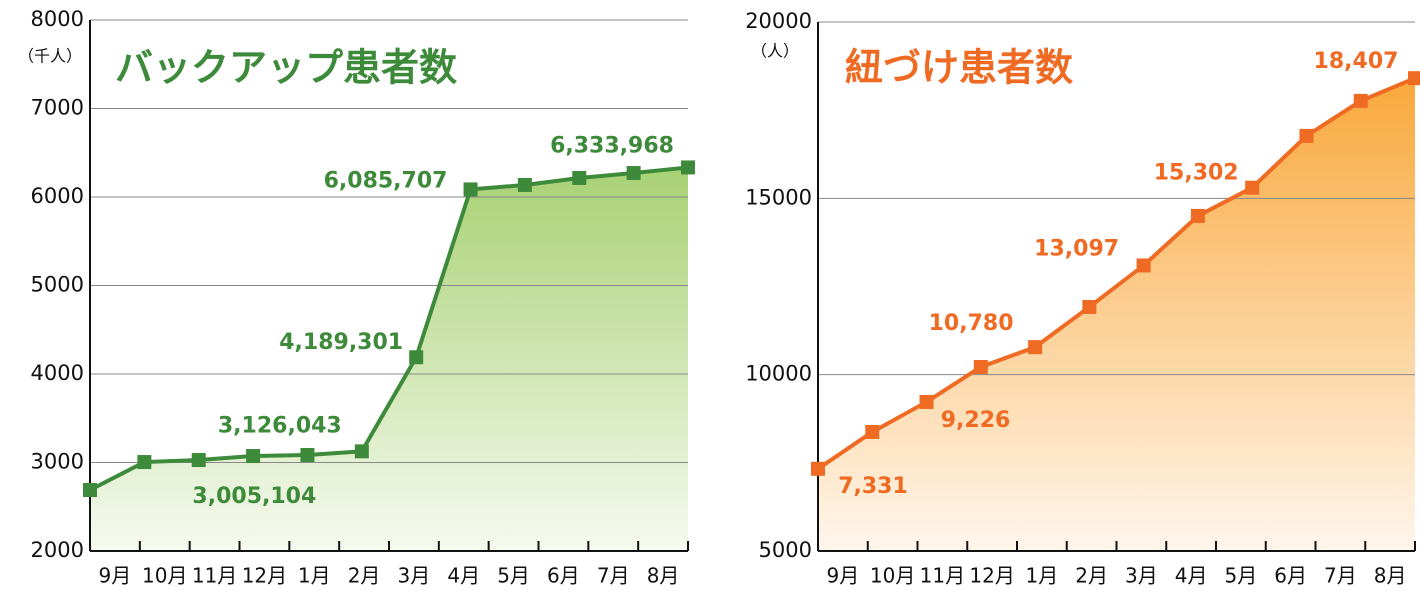 The height and width of the screenshot is (591, 1420). Describe the element at coordinates (57, 462) in the screenshot. I see `y-tick-label: 3000` at that location.